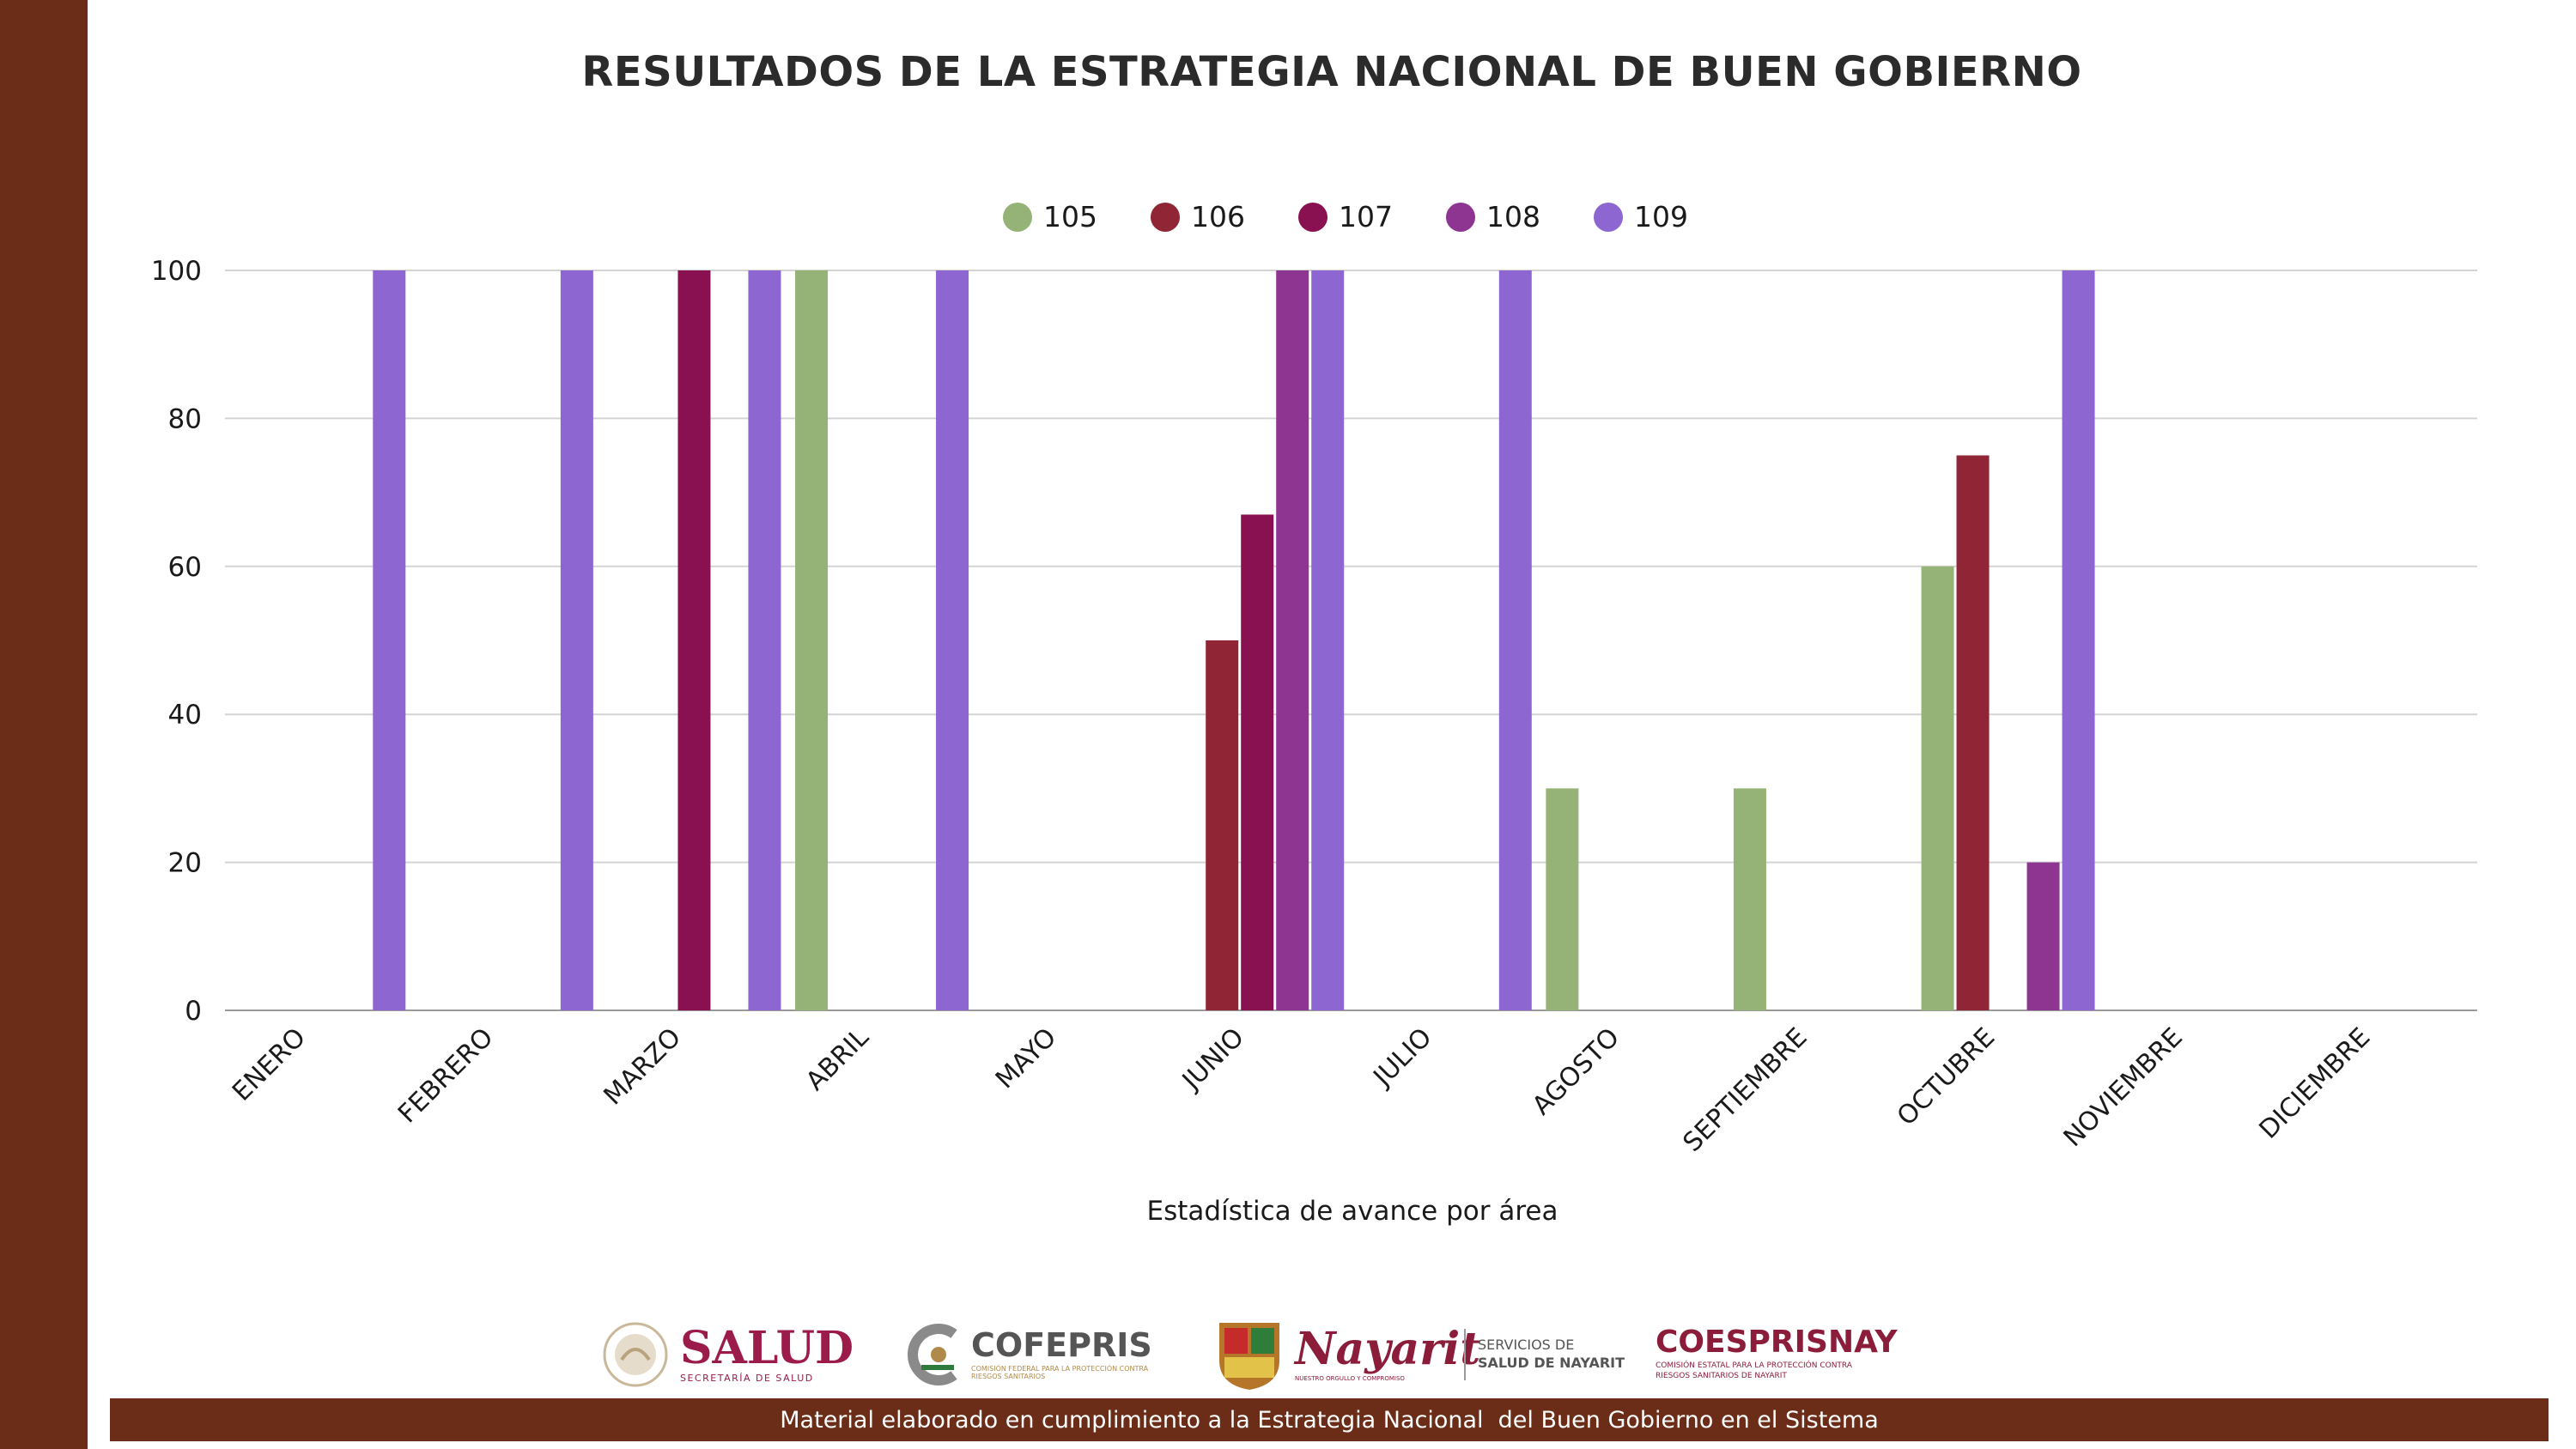 Image resolution: width=2576 pixels, height=1449 pixels. I want to click on x-axis-label: Estadística de avance por área, so click(1352, 1211).